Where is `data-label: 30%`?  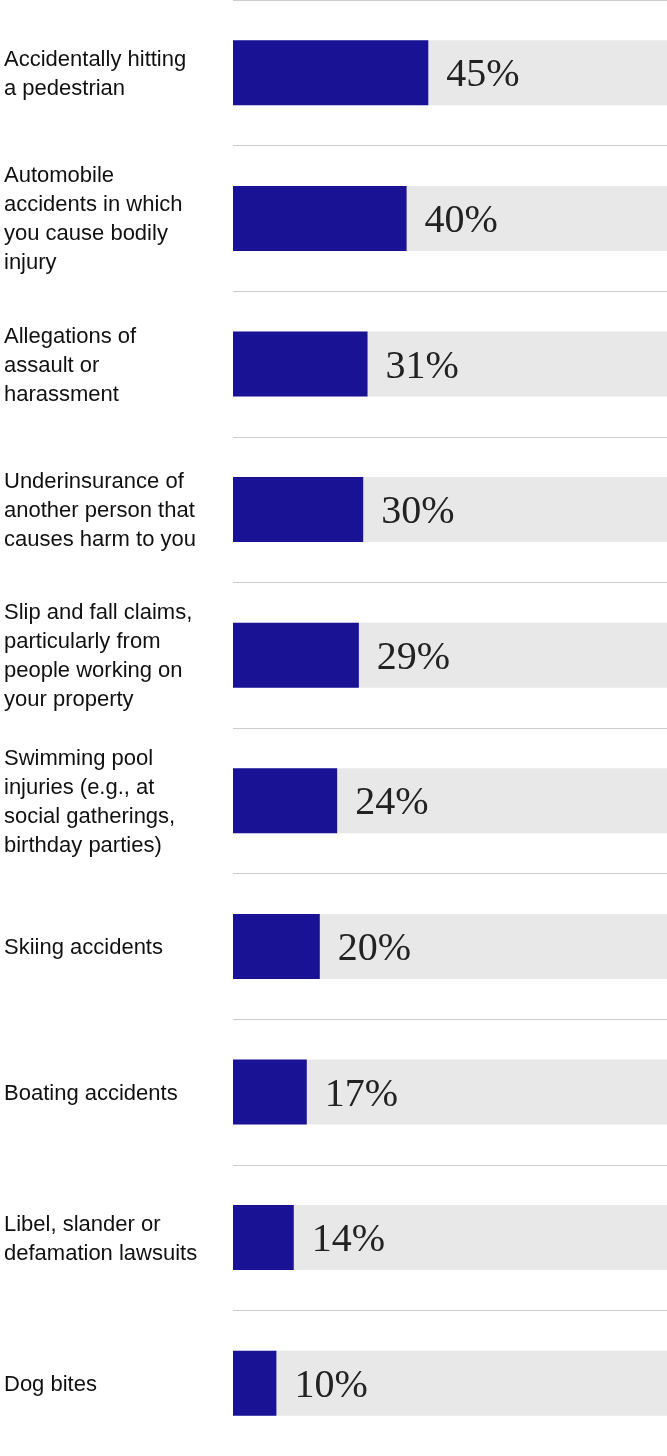
data-label: 30% is located at coordinates (418, 510).